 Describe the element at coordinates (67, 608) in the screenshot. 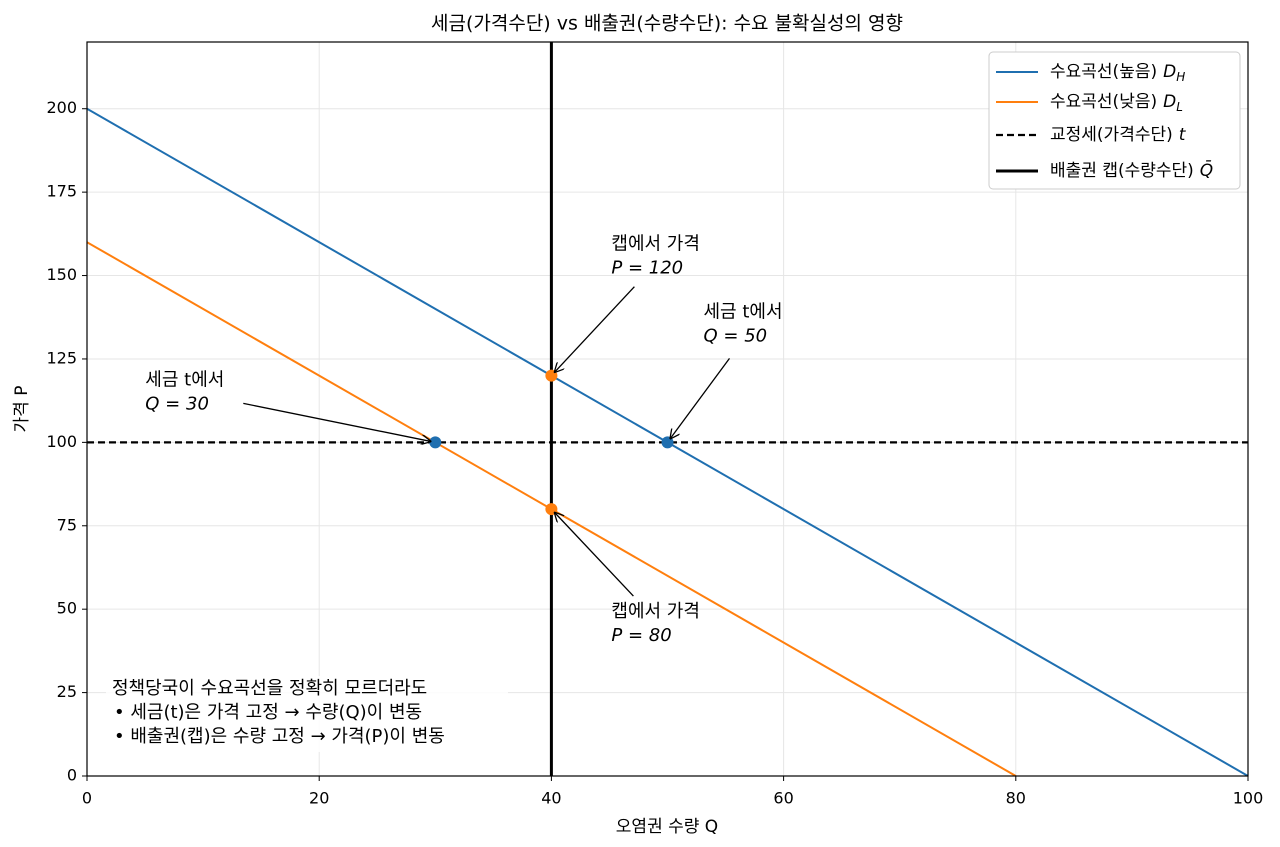

I see `y-tick-label: 50` at that location.